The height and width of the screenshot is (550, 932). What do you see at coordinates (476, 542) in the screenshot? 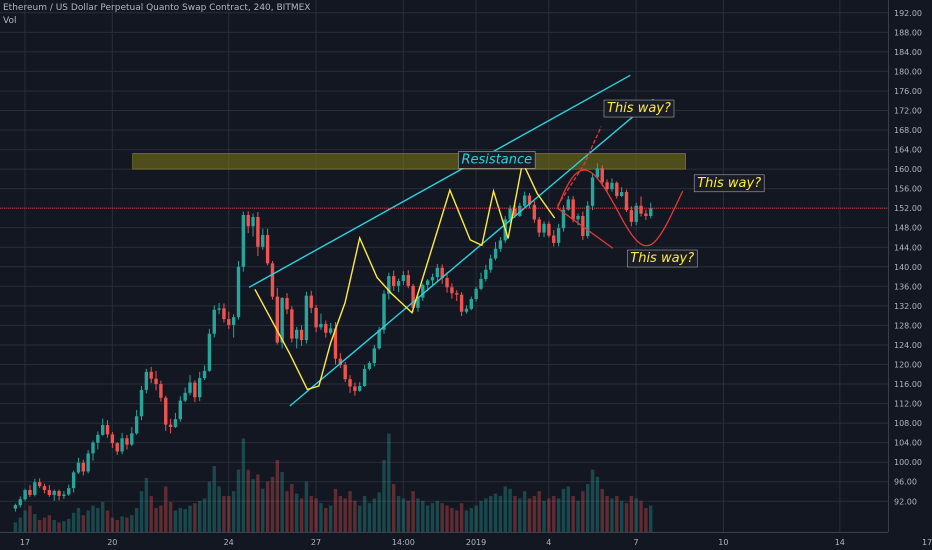
I see `time-tick-label: 2019` at bounding box center [476, 542].